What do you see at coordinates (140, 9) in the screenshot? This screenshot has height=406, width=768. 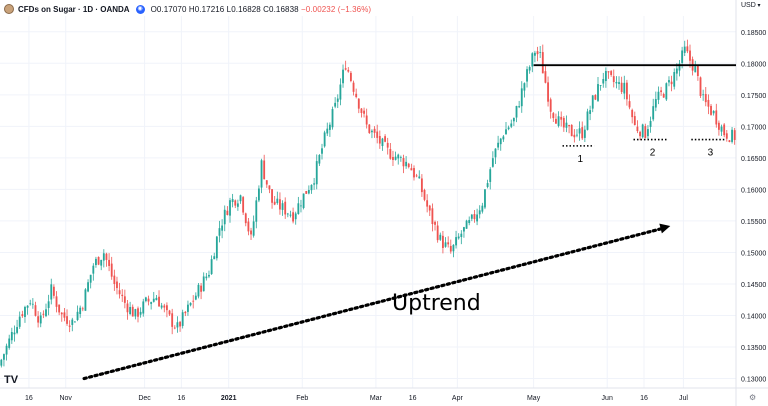 I see `eye-icon: ◉` at bounding box center [140, 9].